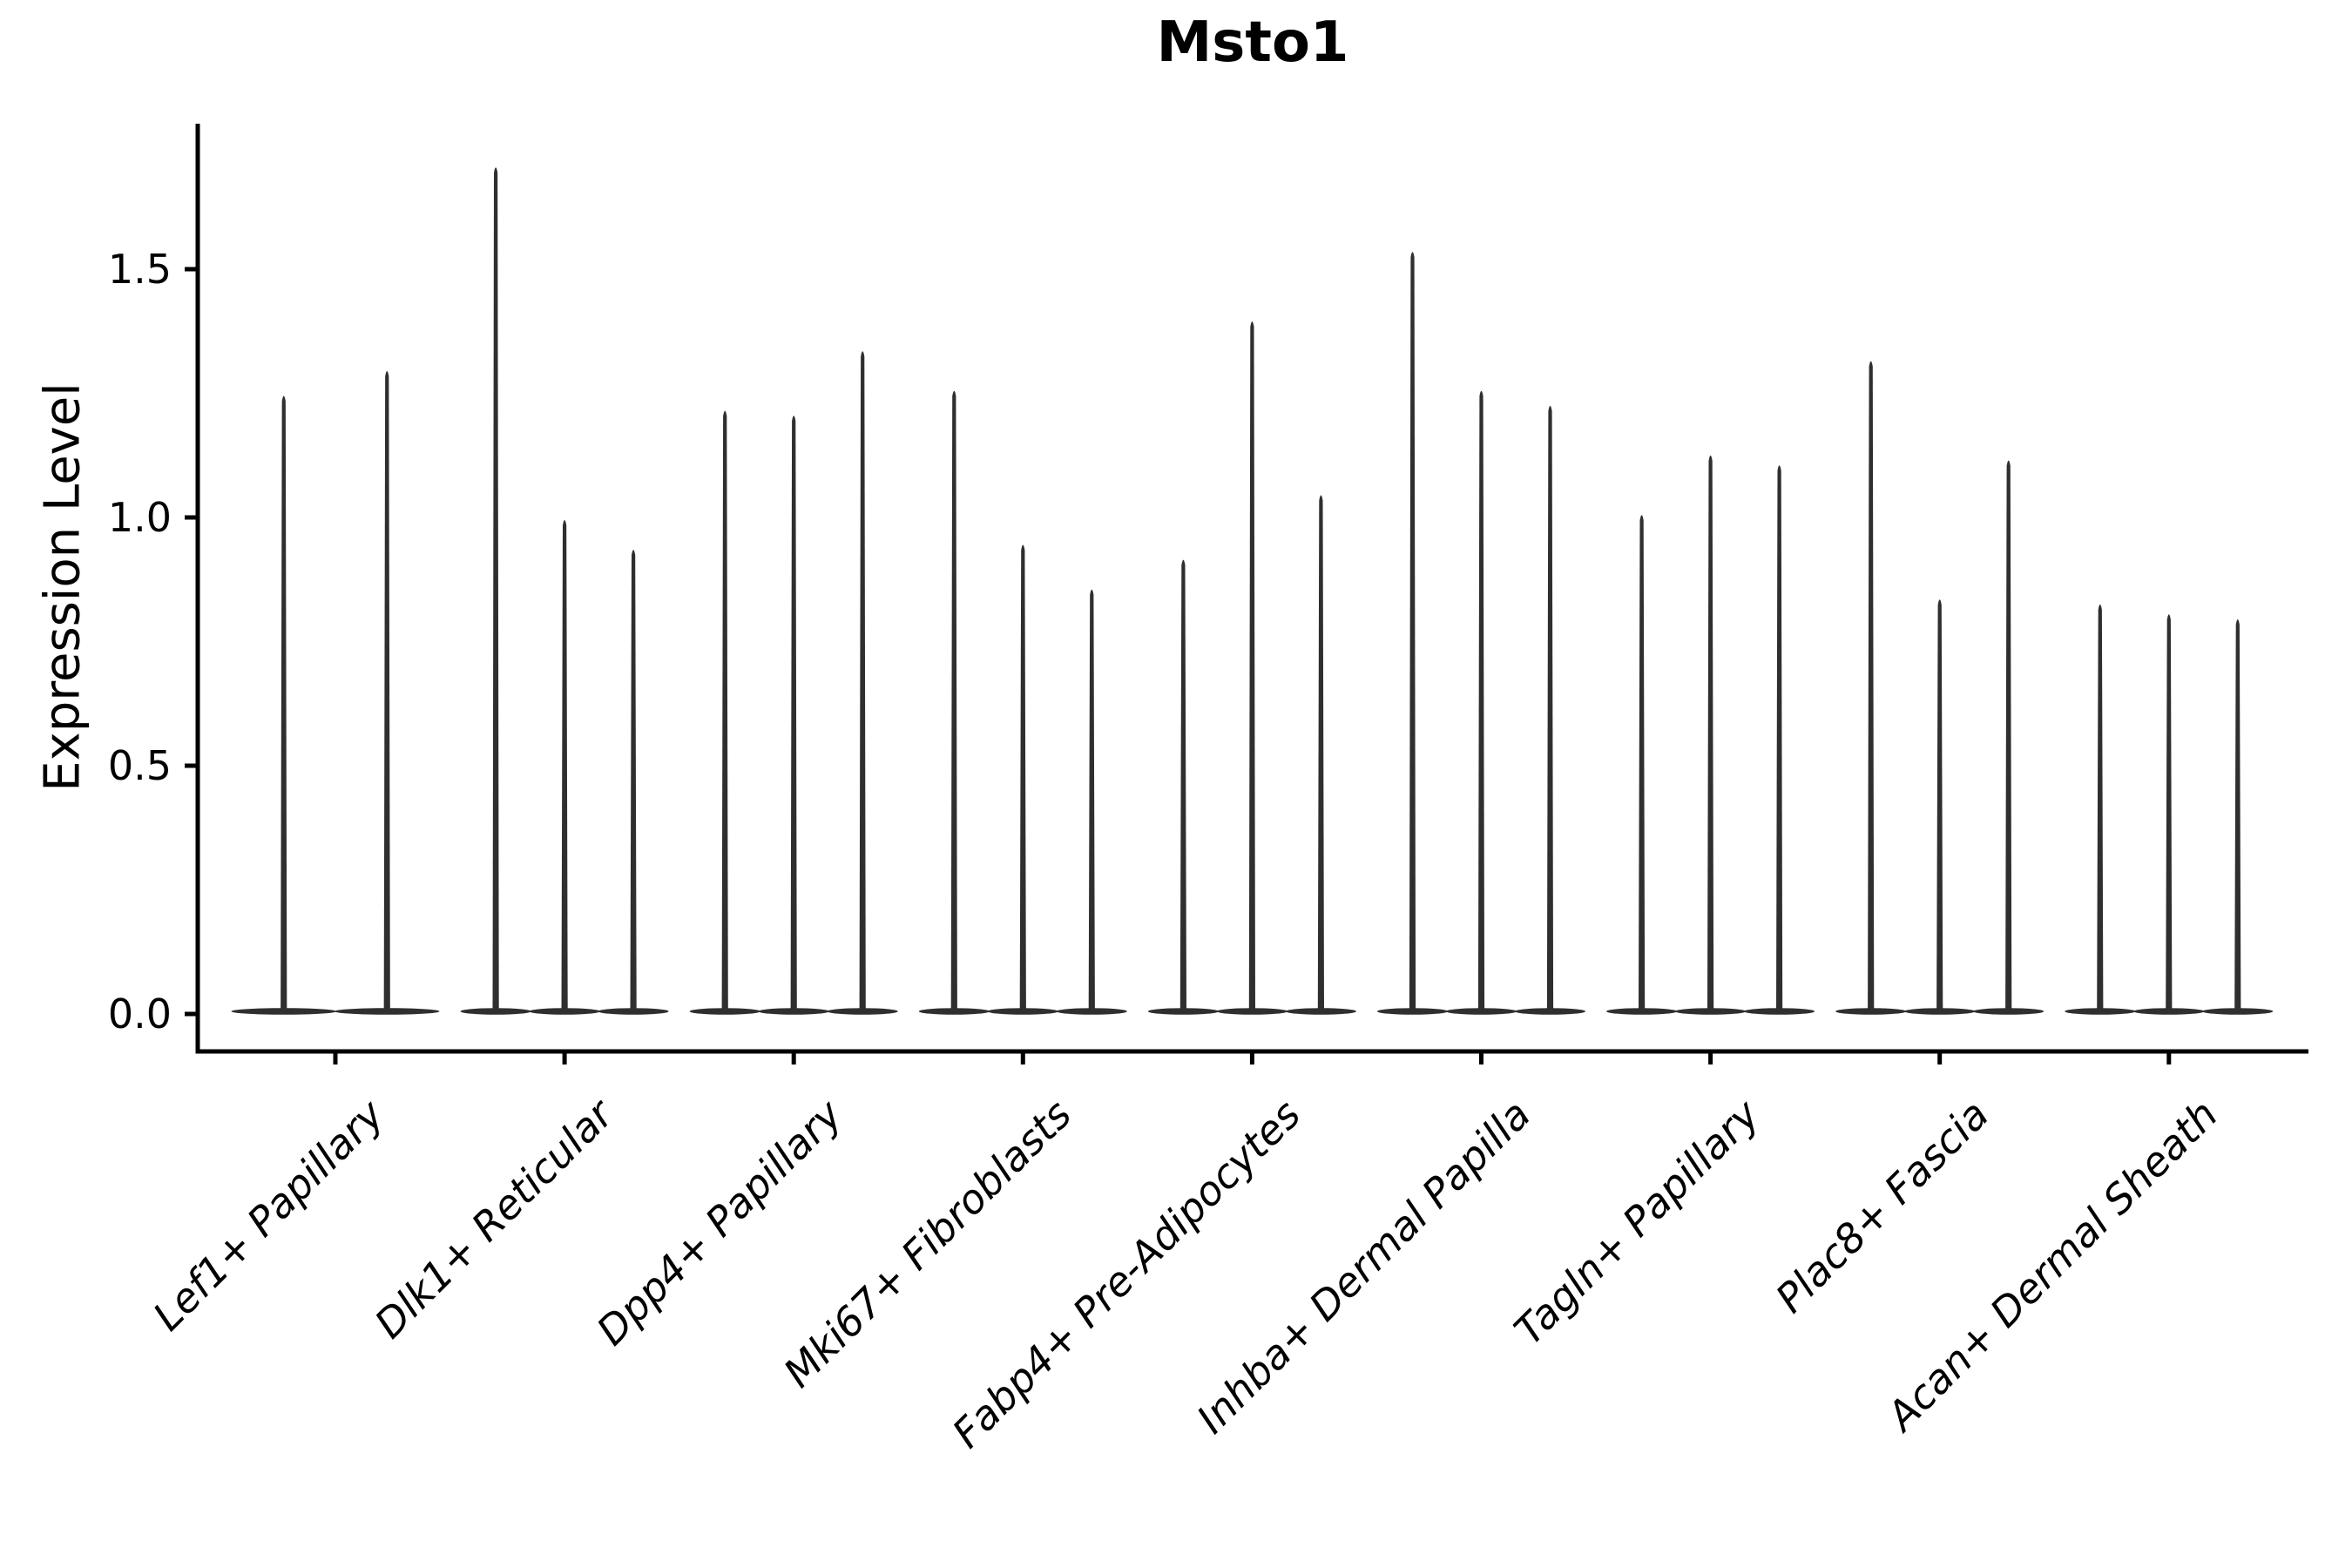 This screenshot has height=1568, width=2352. I want to click on y-tick-label: 1.5, so click(139, 270).